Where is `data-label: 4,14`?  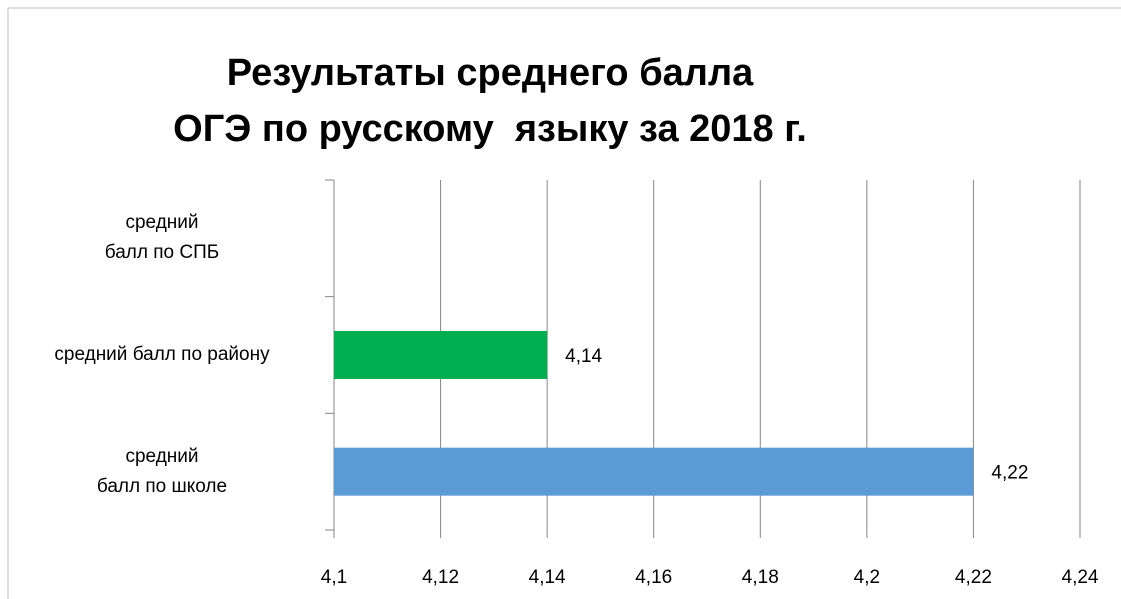
data-label: 4,14 is located at coordinates (583, 356).